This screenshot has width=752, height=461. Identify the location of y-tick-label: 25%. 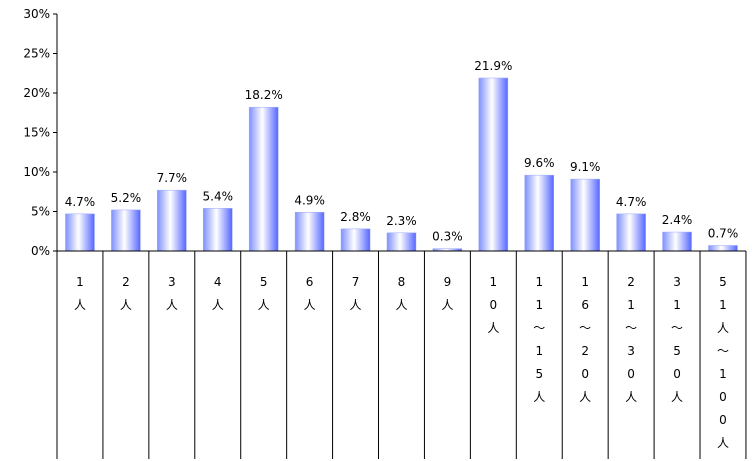
(36, 54).